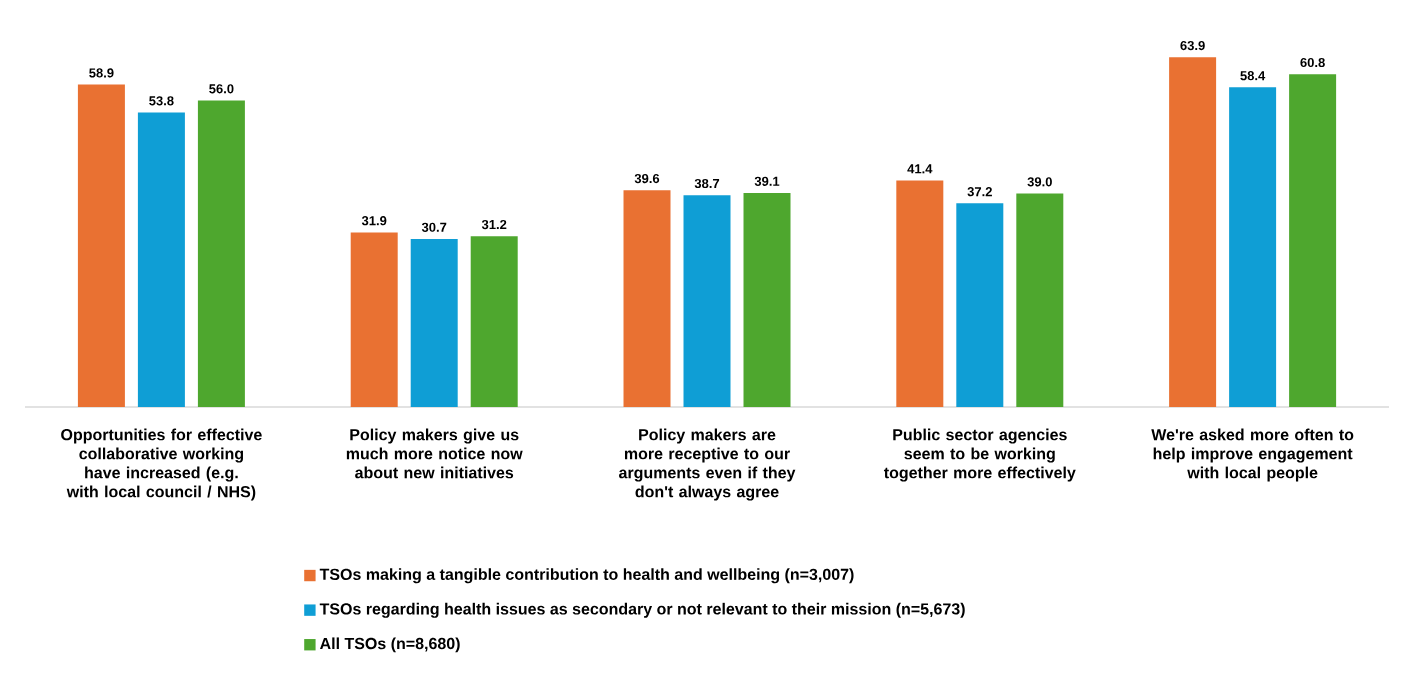 This screenshot has height=686, width=1402. Describe the element at coordinates (642, 610) in the screenshot. I see `legend-label: TSOs regarding health issues as secondary or not relevant to their mission (n=5,673)` at that location.